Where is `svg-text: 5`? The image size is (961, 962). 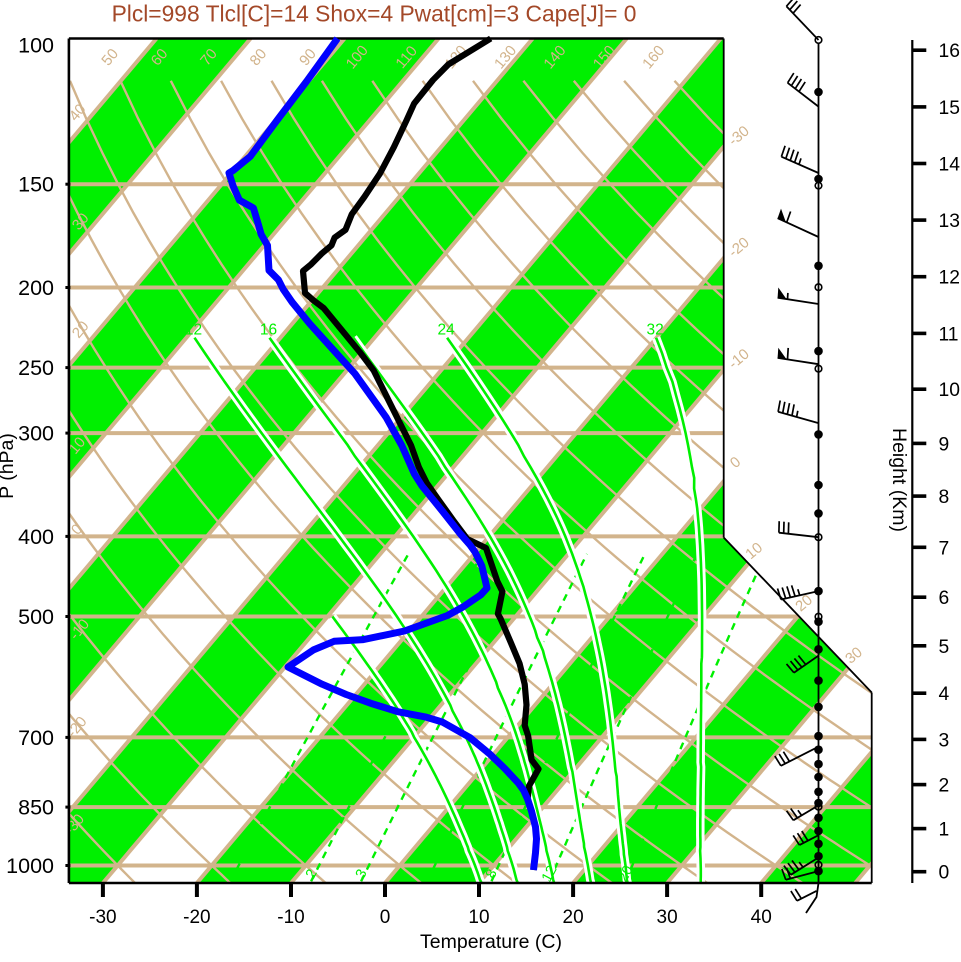
svg-text: 5 is located at coordinates (944, 647).